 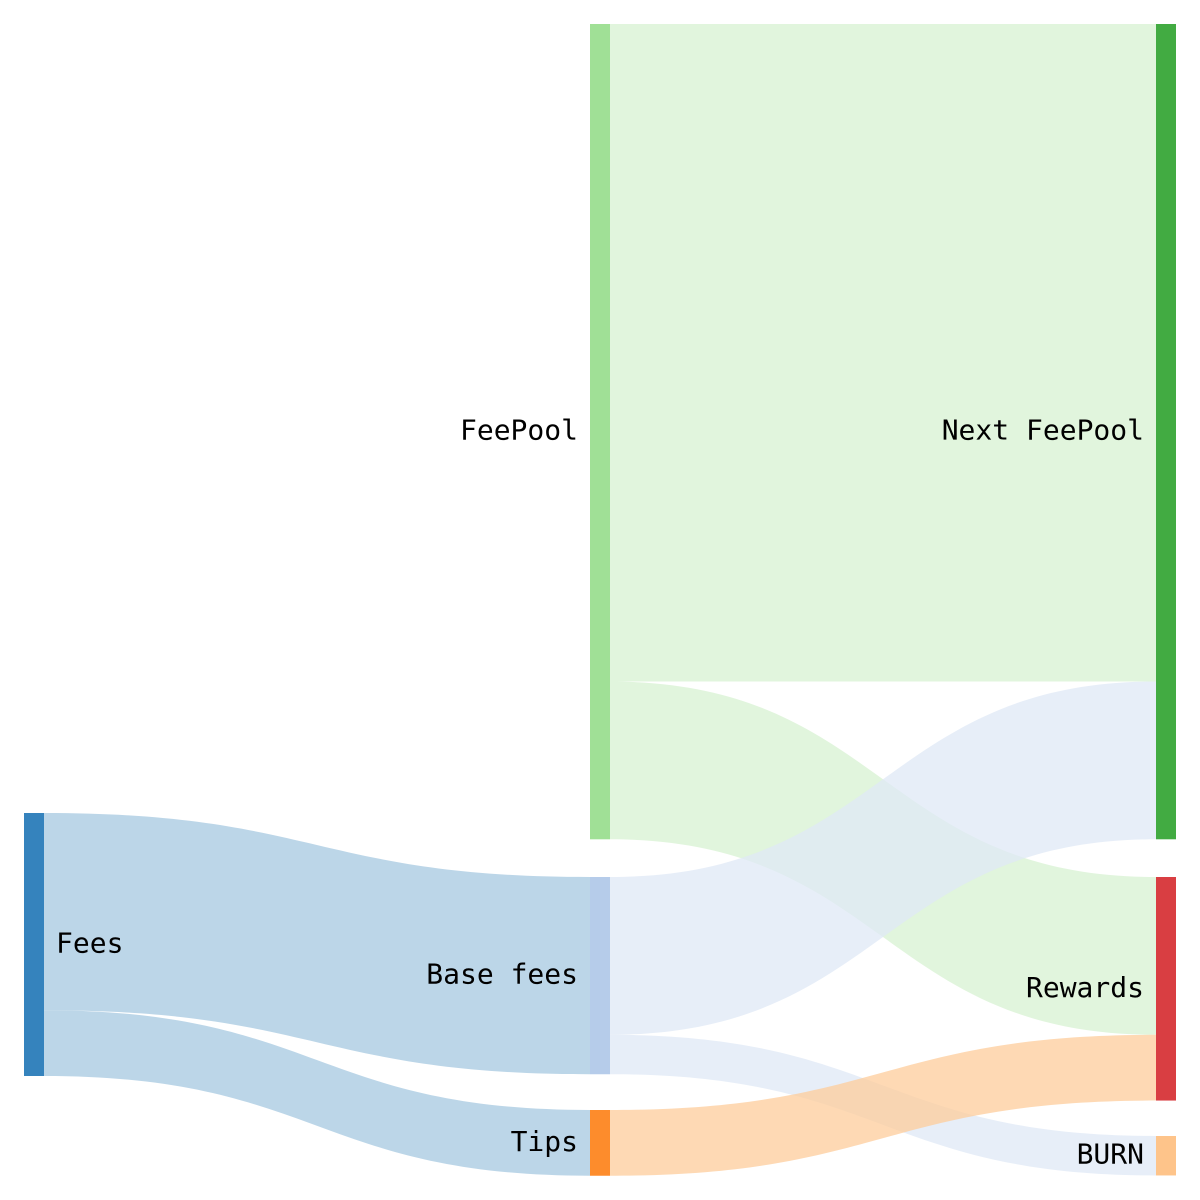 I want to click on node-tips, so click(x=600, y=1143).